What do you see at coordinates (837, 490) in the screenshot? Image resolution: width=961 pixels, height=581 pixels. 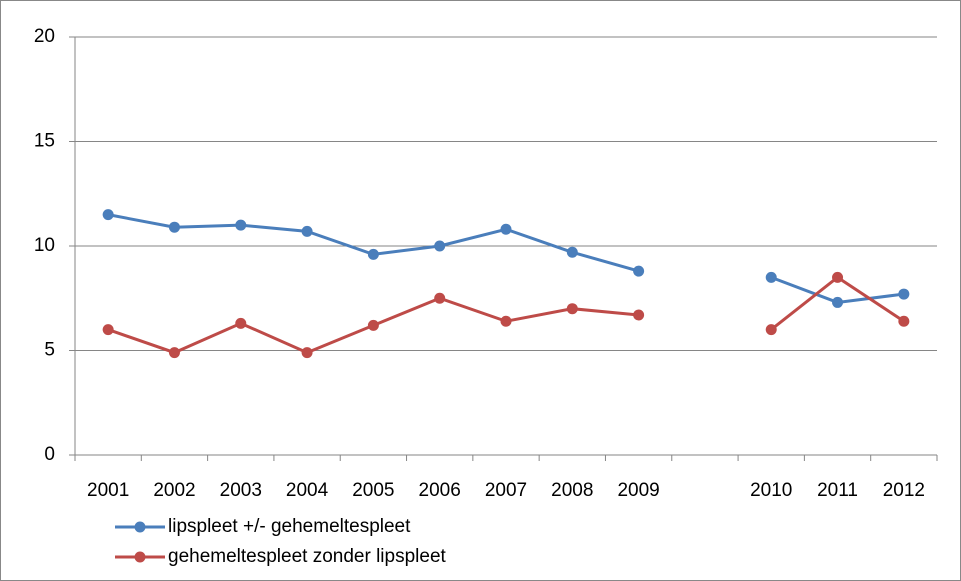 I see `x-tick-label: 2011` at bounding box center [837, 490].